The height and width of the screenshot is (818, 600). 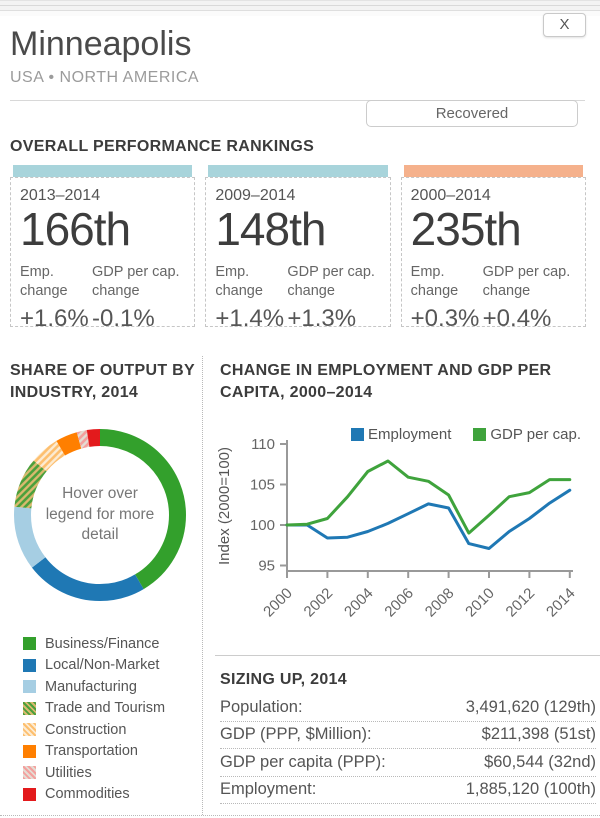 I want to click on legend-item-3: Trade and Tourism, so click(x=94, y=709).